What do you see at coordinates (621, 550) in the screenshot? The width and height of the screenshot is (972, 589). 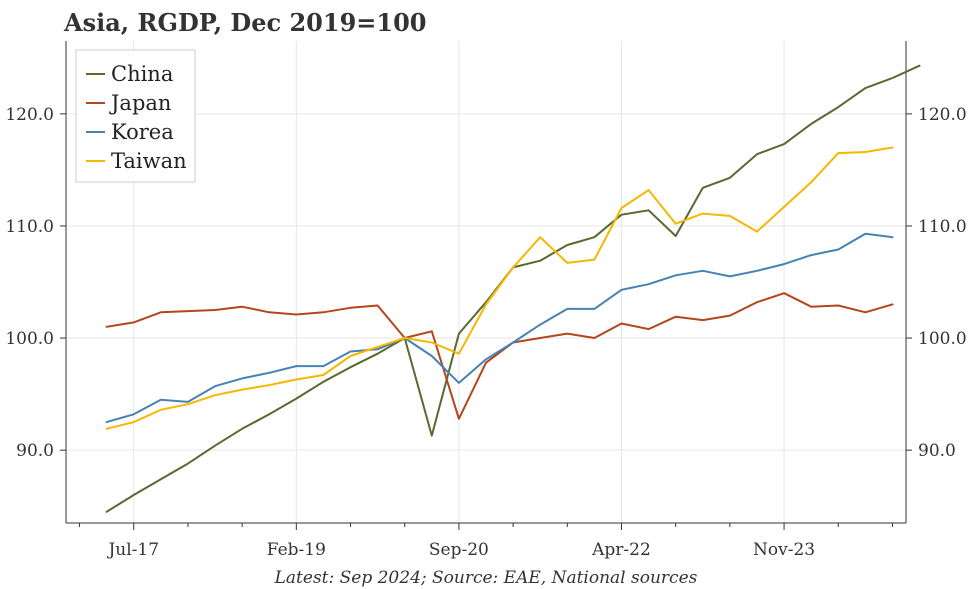 I see `x-tick-label: Apr-22` at bounding box center [621, 550].